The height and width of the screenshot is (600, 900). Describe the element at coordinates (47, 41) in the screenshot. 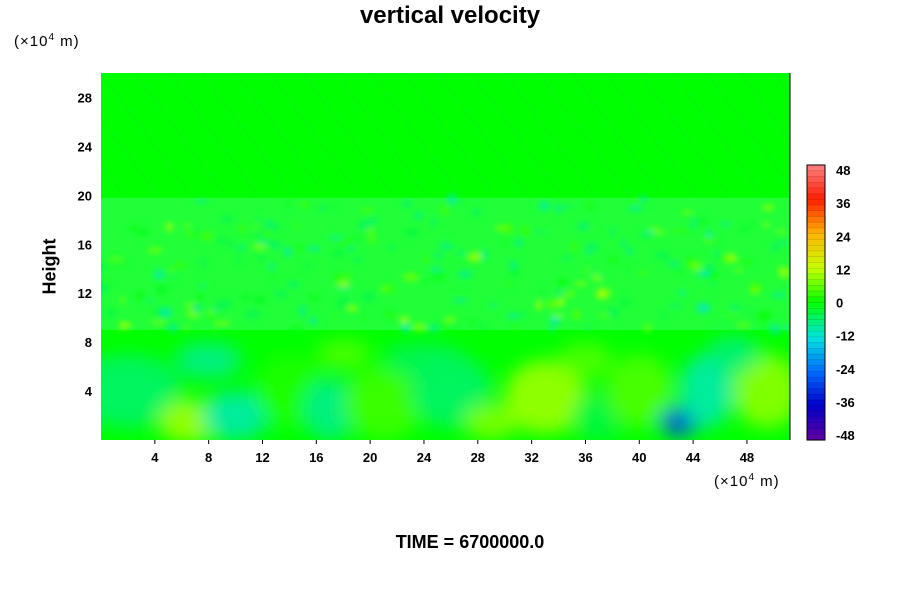

I see `y-unit-label: (×104 m)` at that location.